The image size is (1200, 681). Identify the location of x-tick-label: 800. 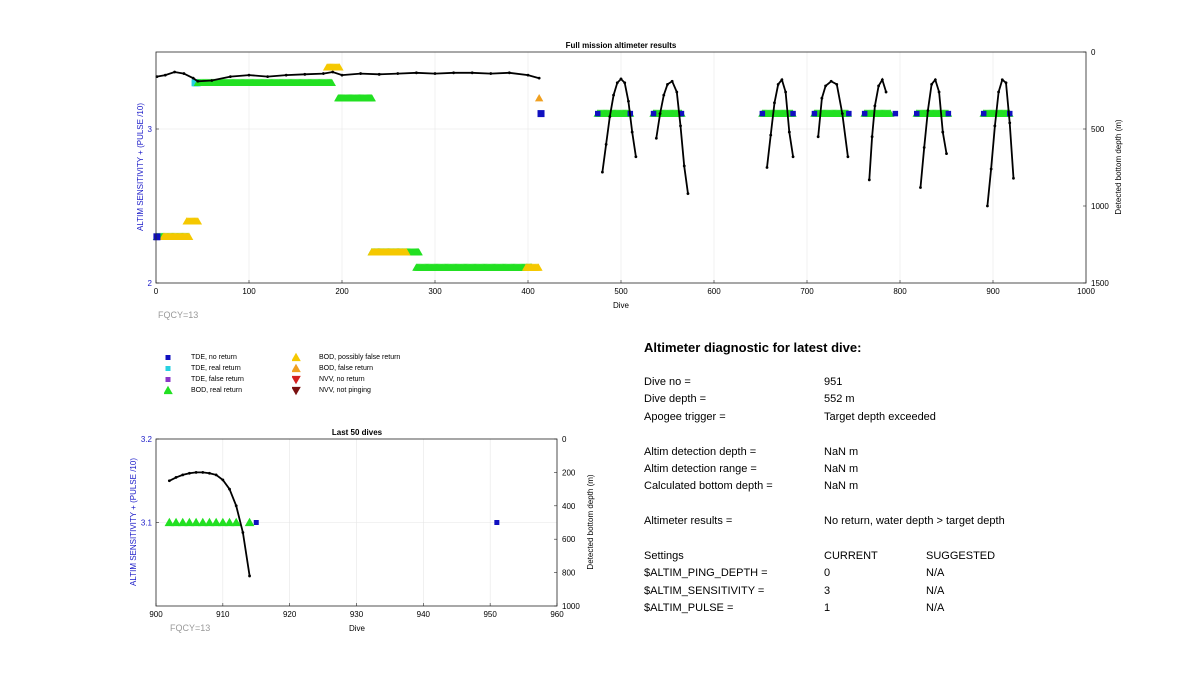
(900, 291).